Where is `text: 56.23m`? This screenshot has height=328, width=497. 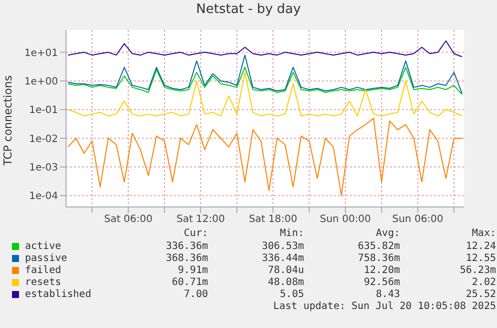 text: 56.23m is located at coordinates (477, 270).